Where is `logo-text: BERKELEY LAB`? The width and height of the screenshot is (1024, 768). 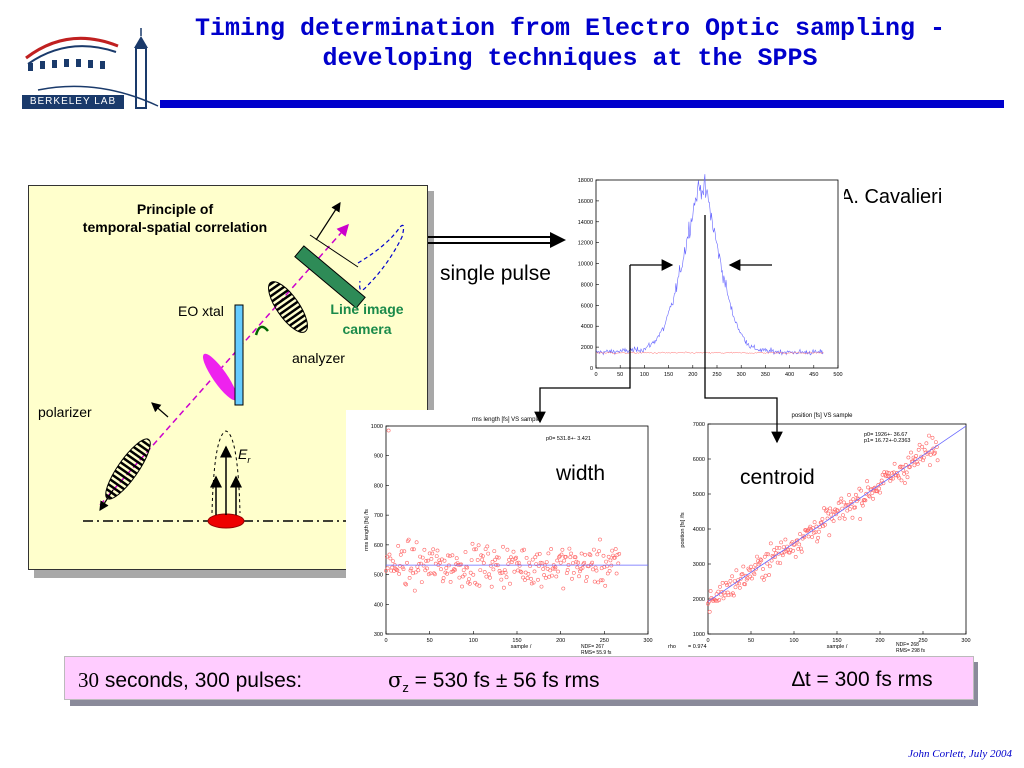 logo-text: BERKELEY LAB is located at coordinates (73, 102).